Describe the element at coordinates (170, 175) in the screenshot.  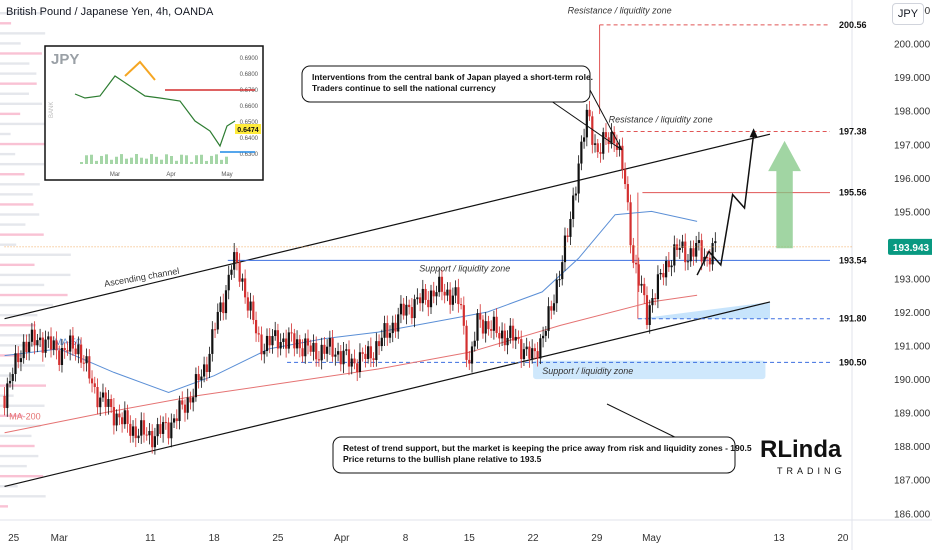
I see `inset-x-tick-1: Apr` at that location.